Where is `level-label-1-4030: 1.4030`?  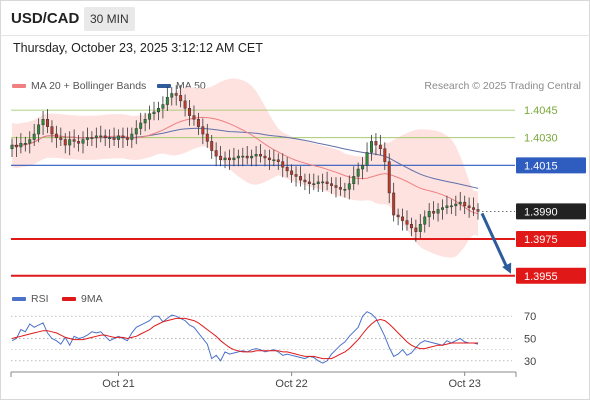 level-label-1-4030: 1.4030 is located at coordinates (541, 139).